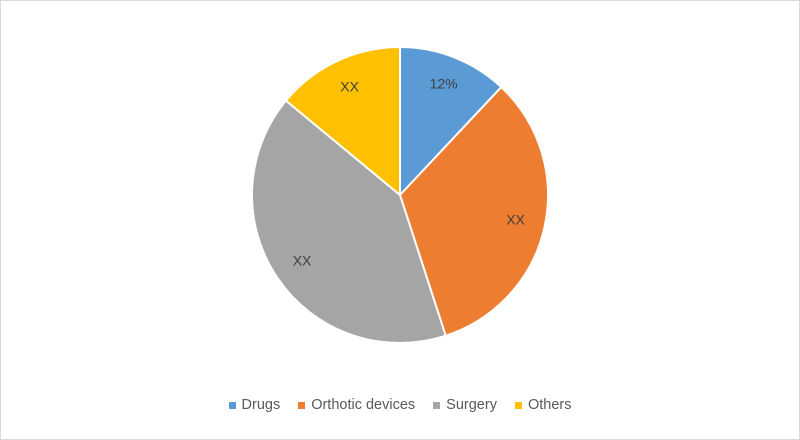  I want to click on legend-item-orthotic-devices: Orthotic devices, so click(356, 405).